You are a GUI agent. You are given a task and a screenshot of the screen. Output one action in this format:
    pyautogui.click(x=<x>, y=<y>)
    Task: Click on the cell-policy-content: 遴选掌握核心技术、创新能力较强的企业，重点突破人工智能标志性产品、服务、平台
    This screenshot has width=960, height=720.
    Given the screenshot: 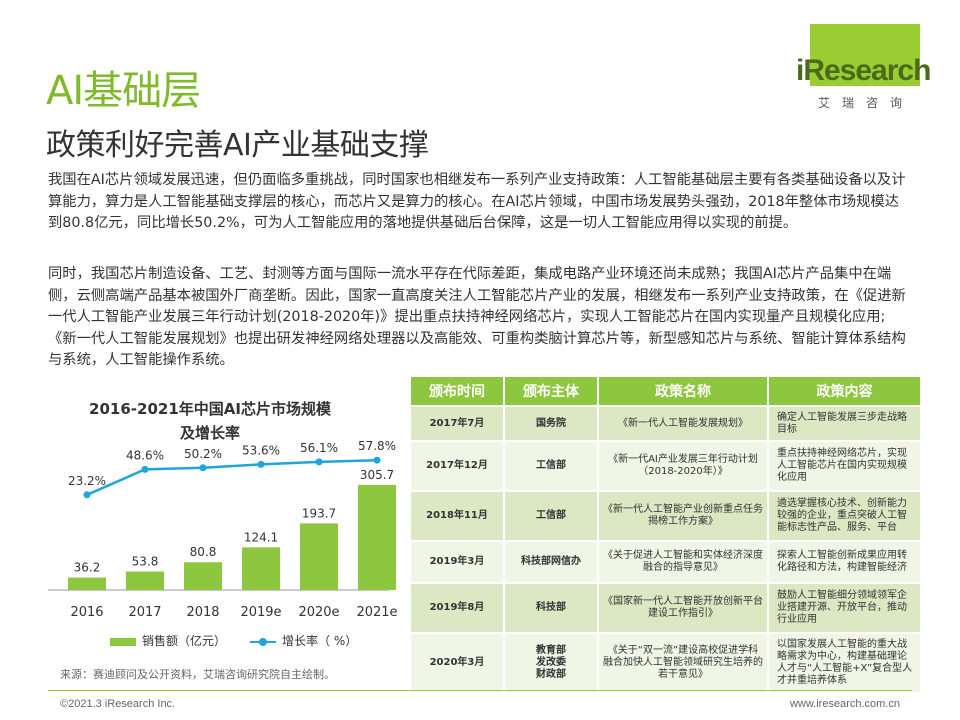 What is the action you would take?
    pyautogui.click(x=844, y=516)
    